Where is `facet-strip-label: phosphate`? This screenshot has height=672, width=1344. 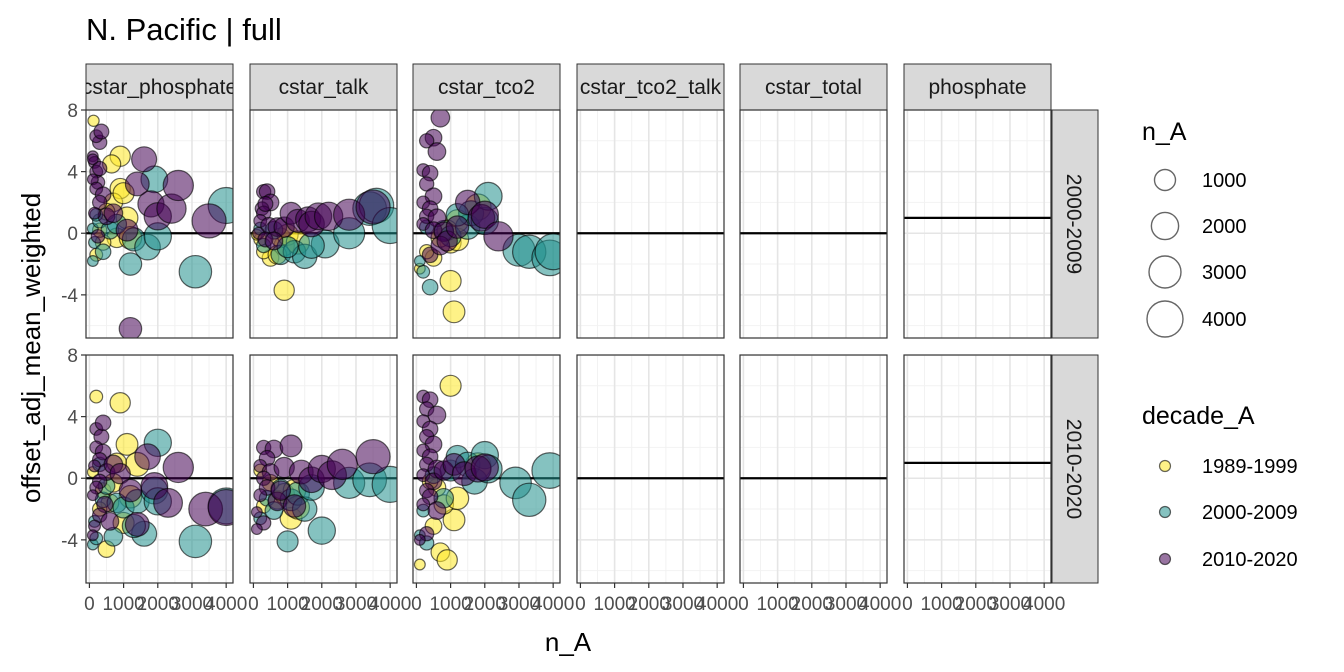 facet-strip-label: phosphate is located at coordinates (977, 87).